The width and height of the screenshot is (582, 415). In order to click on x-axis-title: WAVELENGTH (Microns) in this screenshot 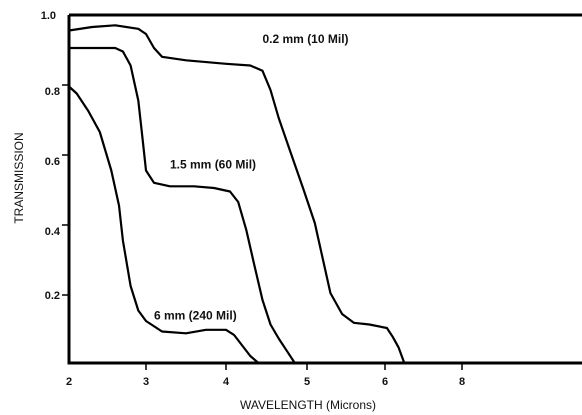, I will do `click(308, 405)`.